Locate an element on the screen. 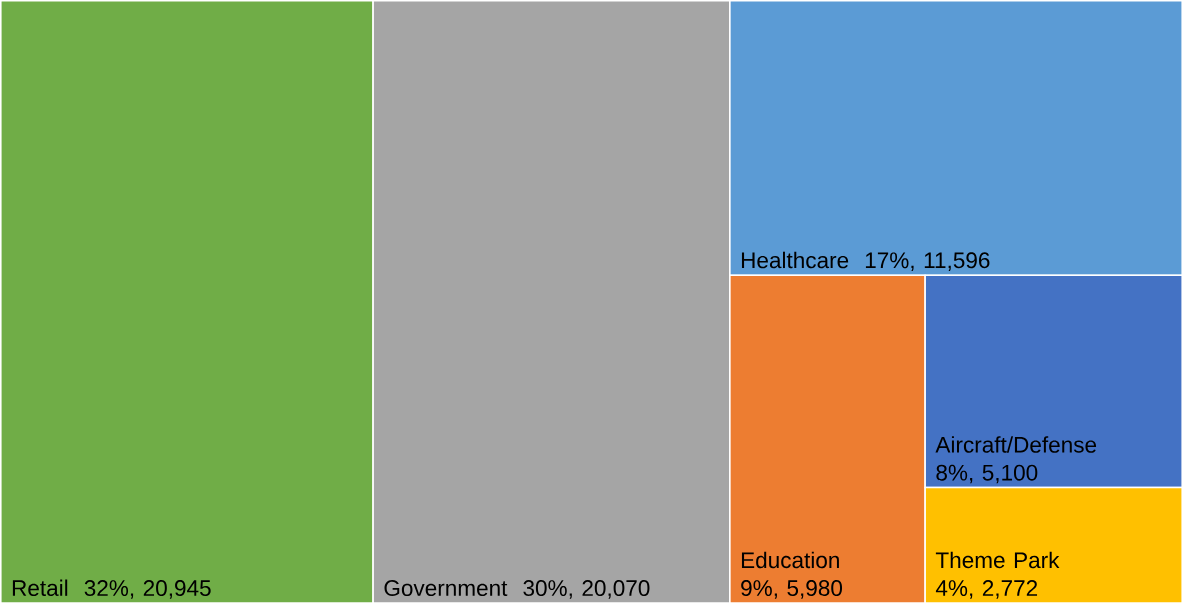  data-label: 30%, 20,070 is located at coordinates (586, 589).